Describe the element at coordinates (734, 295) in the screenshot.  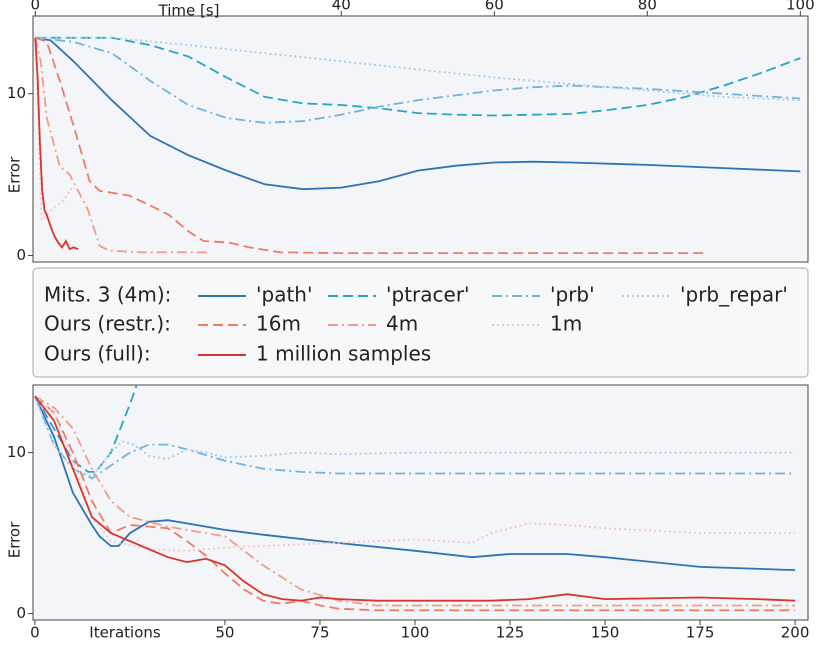
I see `legend-label: 'prb_repar'` at that location.